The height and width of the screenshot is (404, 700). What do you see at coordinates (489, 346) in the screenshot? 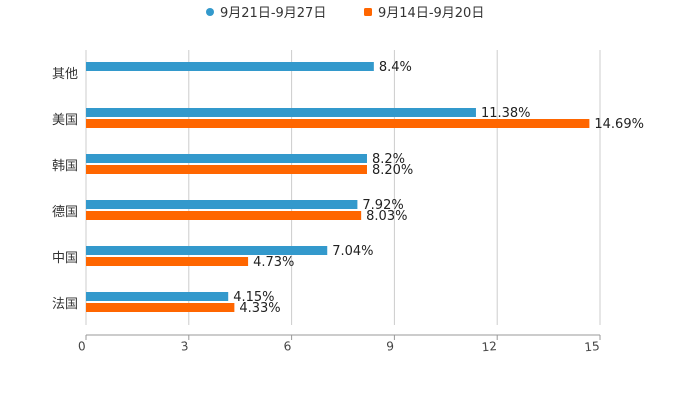
I see `x-tick-label: 12` at bounding box center [489, 346].